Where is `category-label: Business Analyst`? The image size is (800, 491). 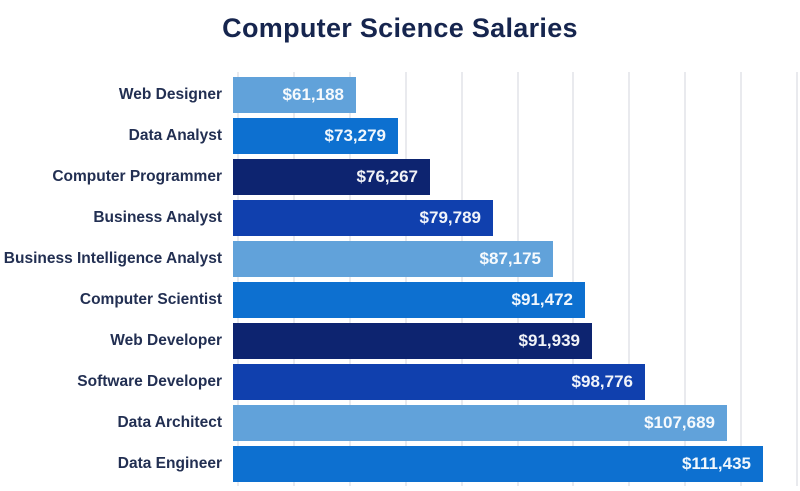 category-label: Business Analyst is located at coordinates (157, 217).